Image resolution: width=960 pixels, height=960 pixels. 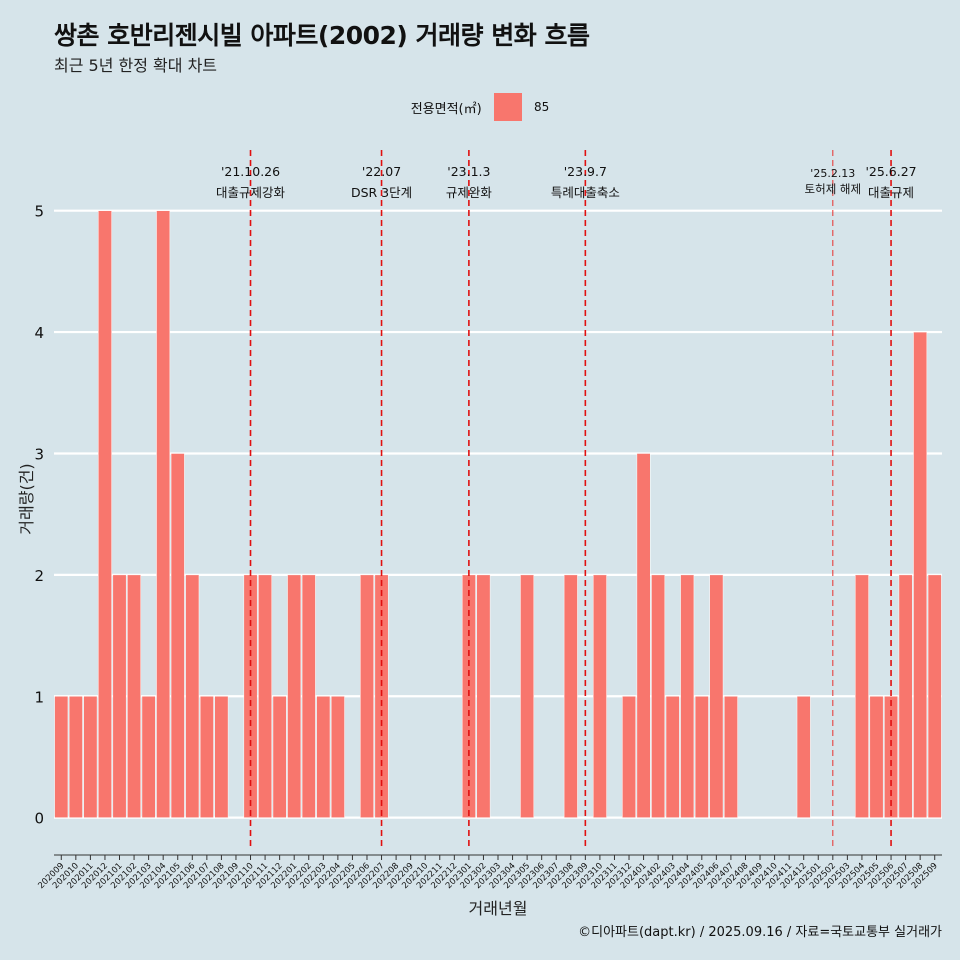 I want to click on legend-swatch, so click(x=507, y=107).